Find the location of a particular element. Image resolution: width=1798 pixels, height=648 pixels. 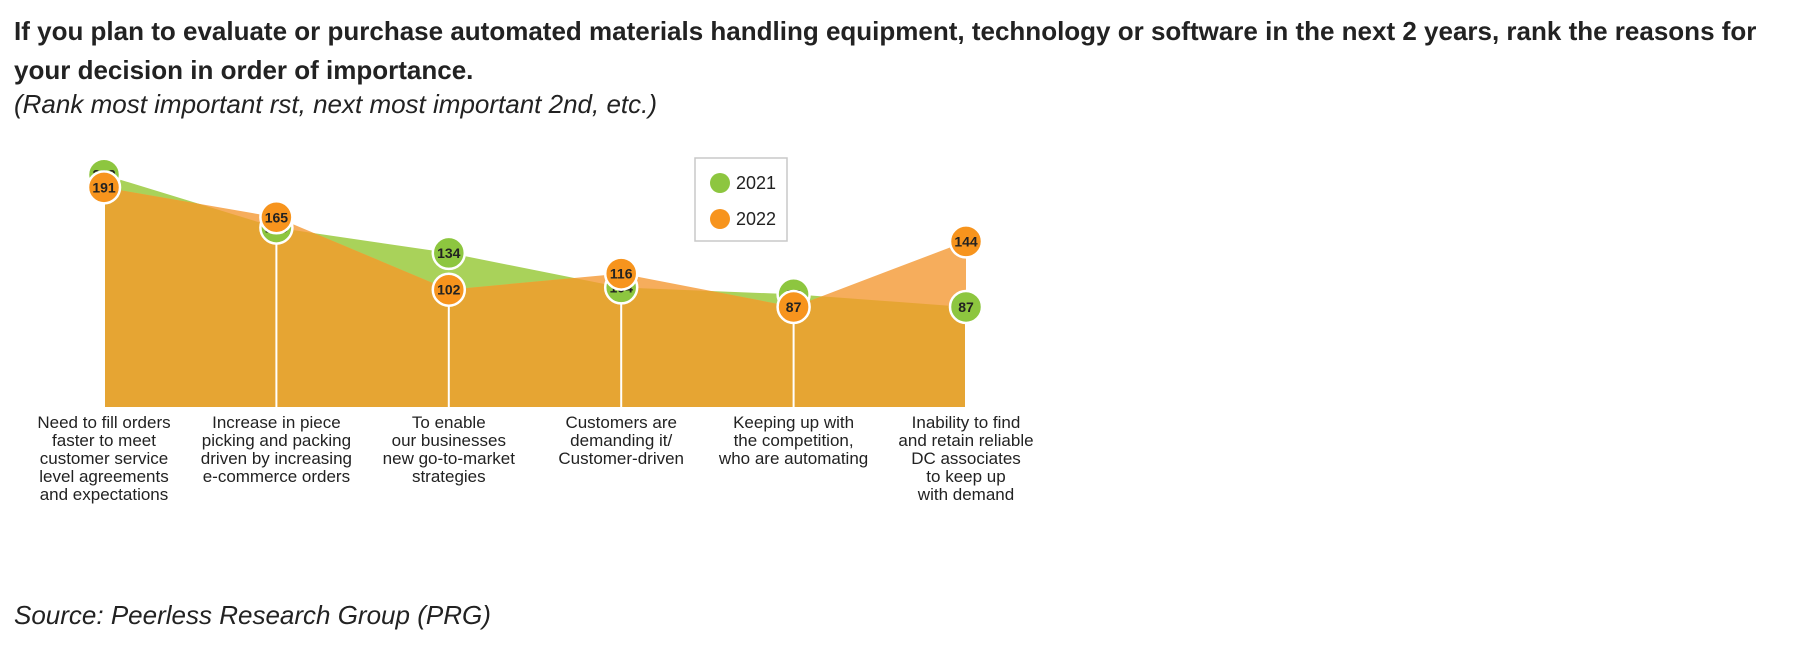

value-markers: 202156134104988719116510211687144 is located at coordinates (535, 241).